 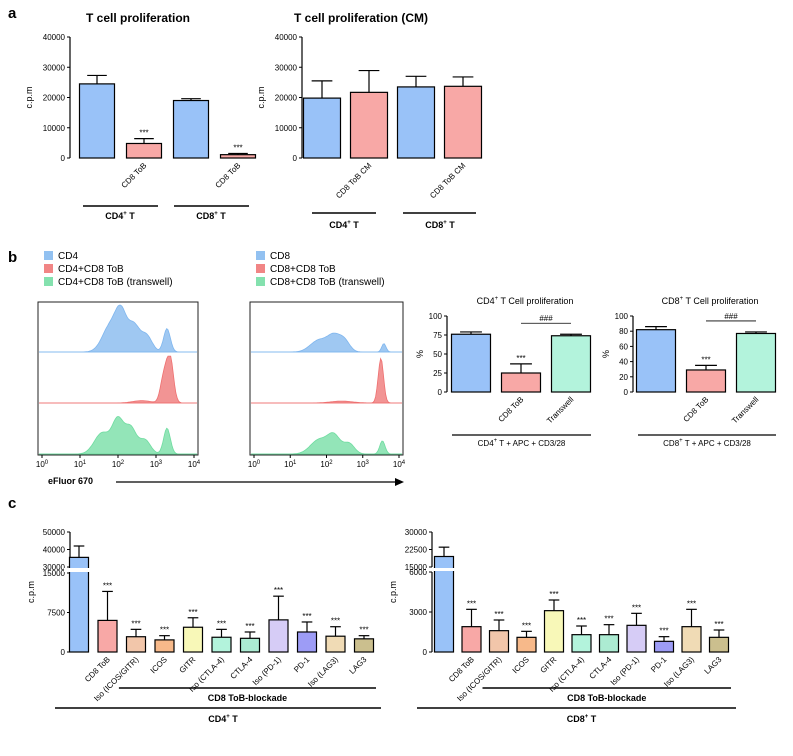 What do you see at coordinates (418, 572) in the screenshot?
I see `y-tick-label: 6000` at bounding box center [418, 572].